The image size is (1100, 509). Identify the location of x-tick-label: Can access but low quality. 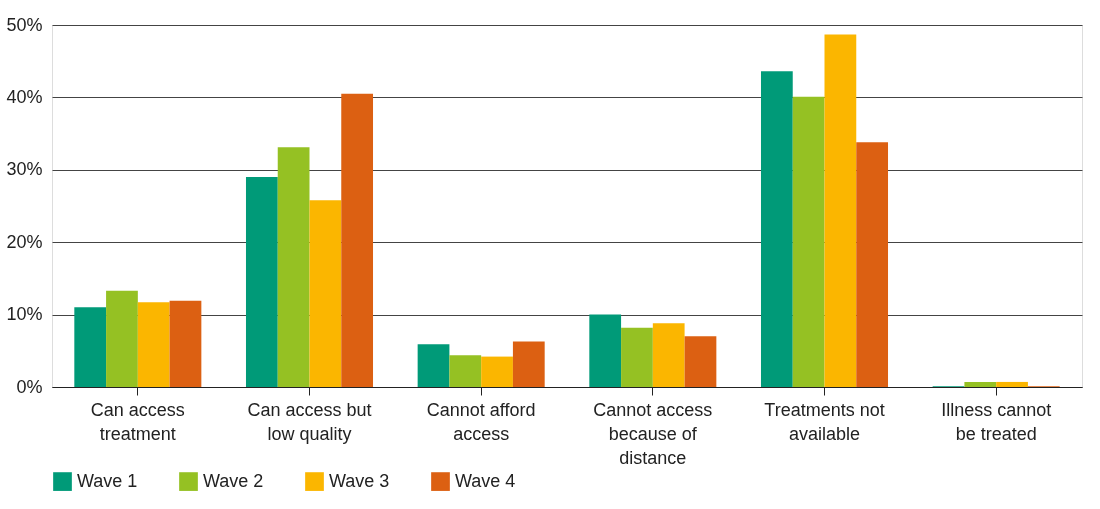
(309, 421).